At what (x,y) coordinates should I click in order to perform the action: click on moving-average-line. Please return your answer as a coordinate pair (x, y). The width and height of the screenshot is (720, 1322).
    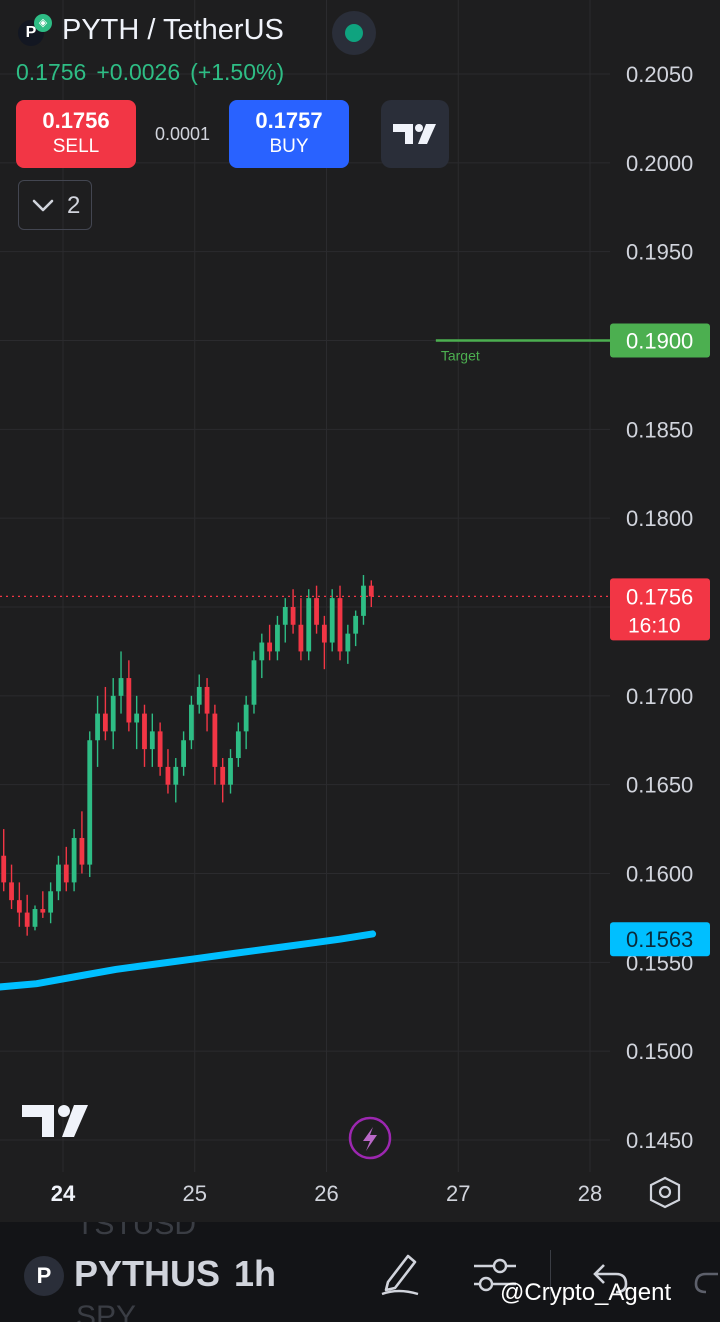
    Looking at the image, I should click on (188, 960).